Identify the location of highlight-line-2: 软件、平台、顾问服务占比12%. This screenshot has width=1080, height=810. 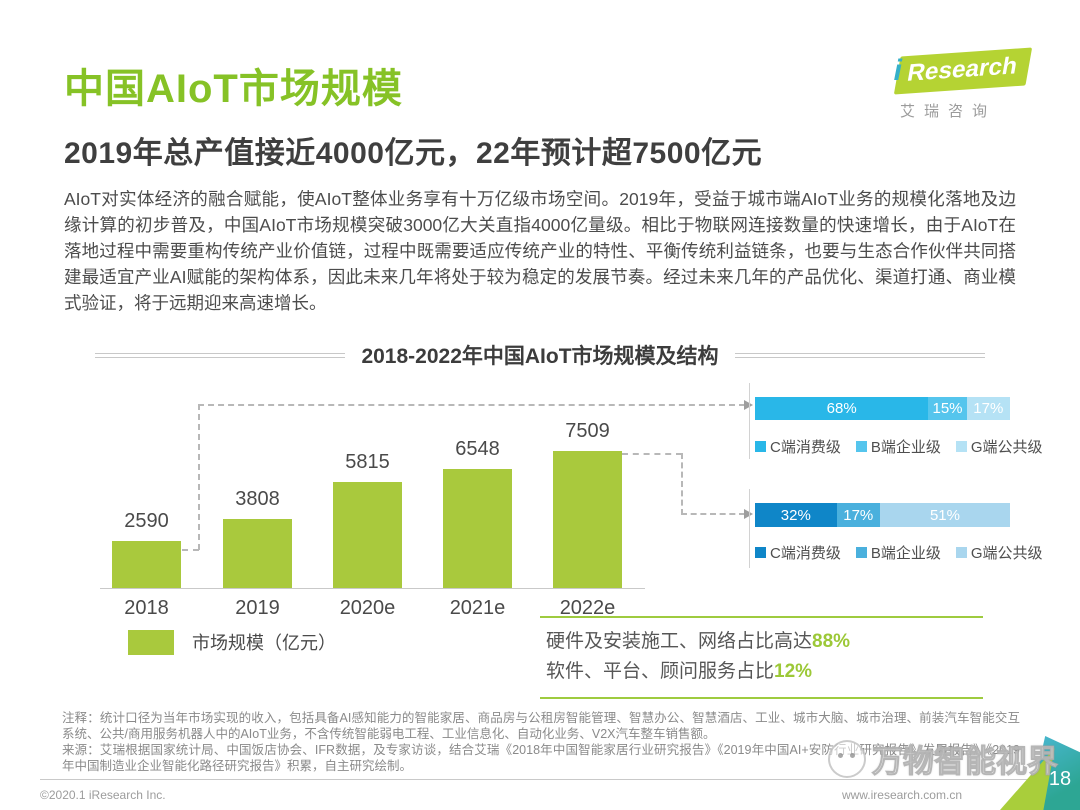
(764, 672).